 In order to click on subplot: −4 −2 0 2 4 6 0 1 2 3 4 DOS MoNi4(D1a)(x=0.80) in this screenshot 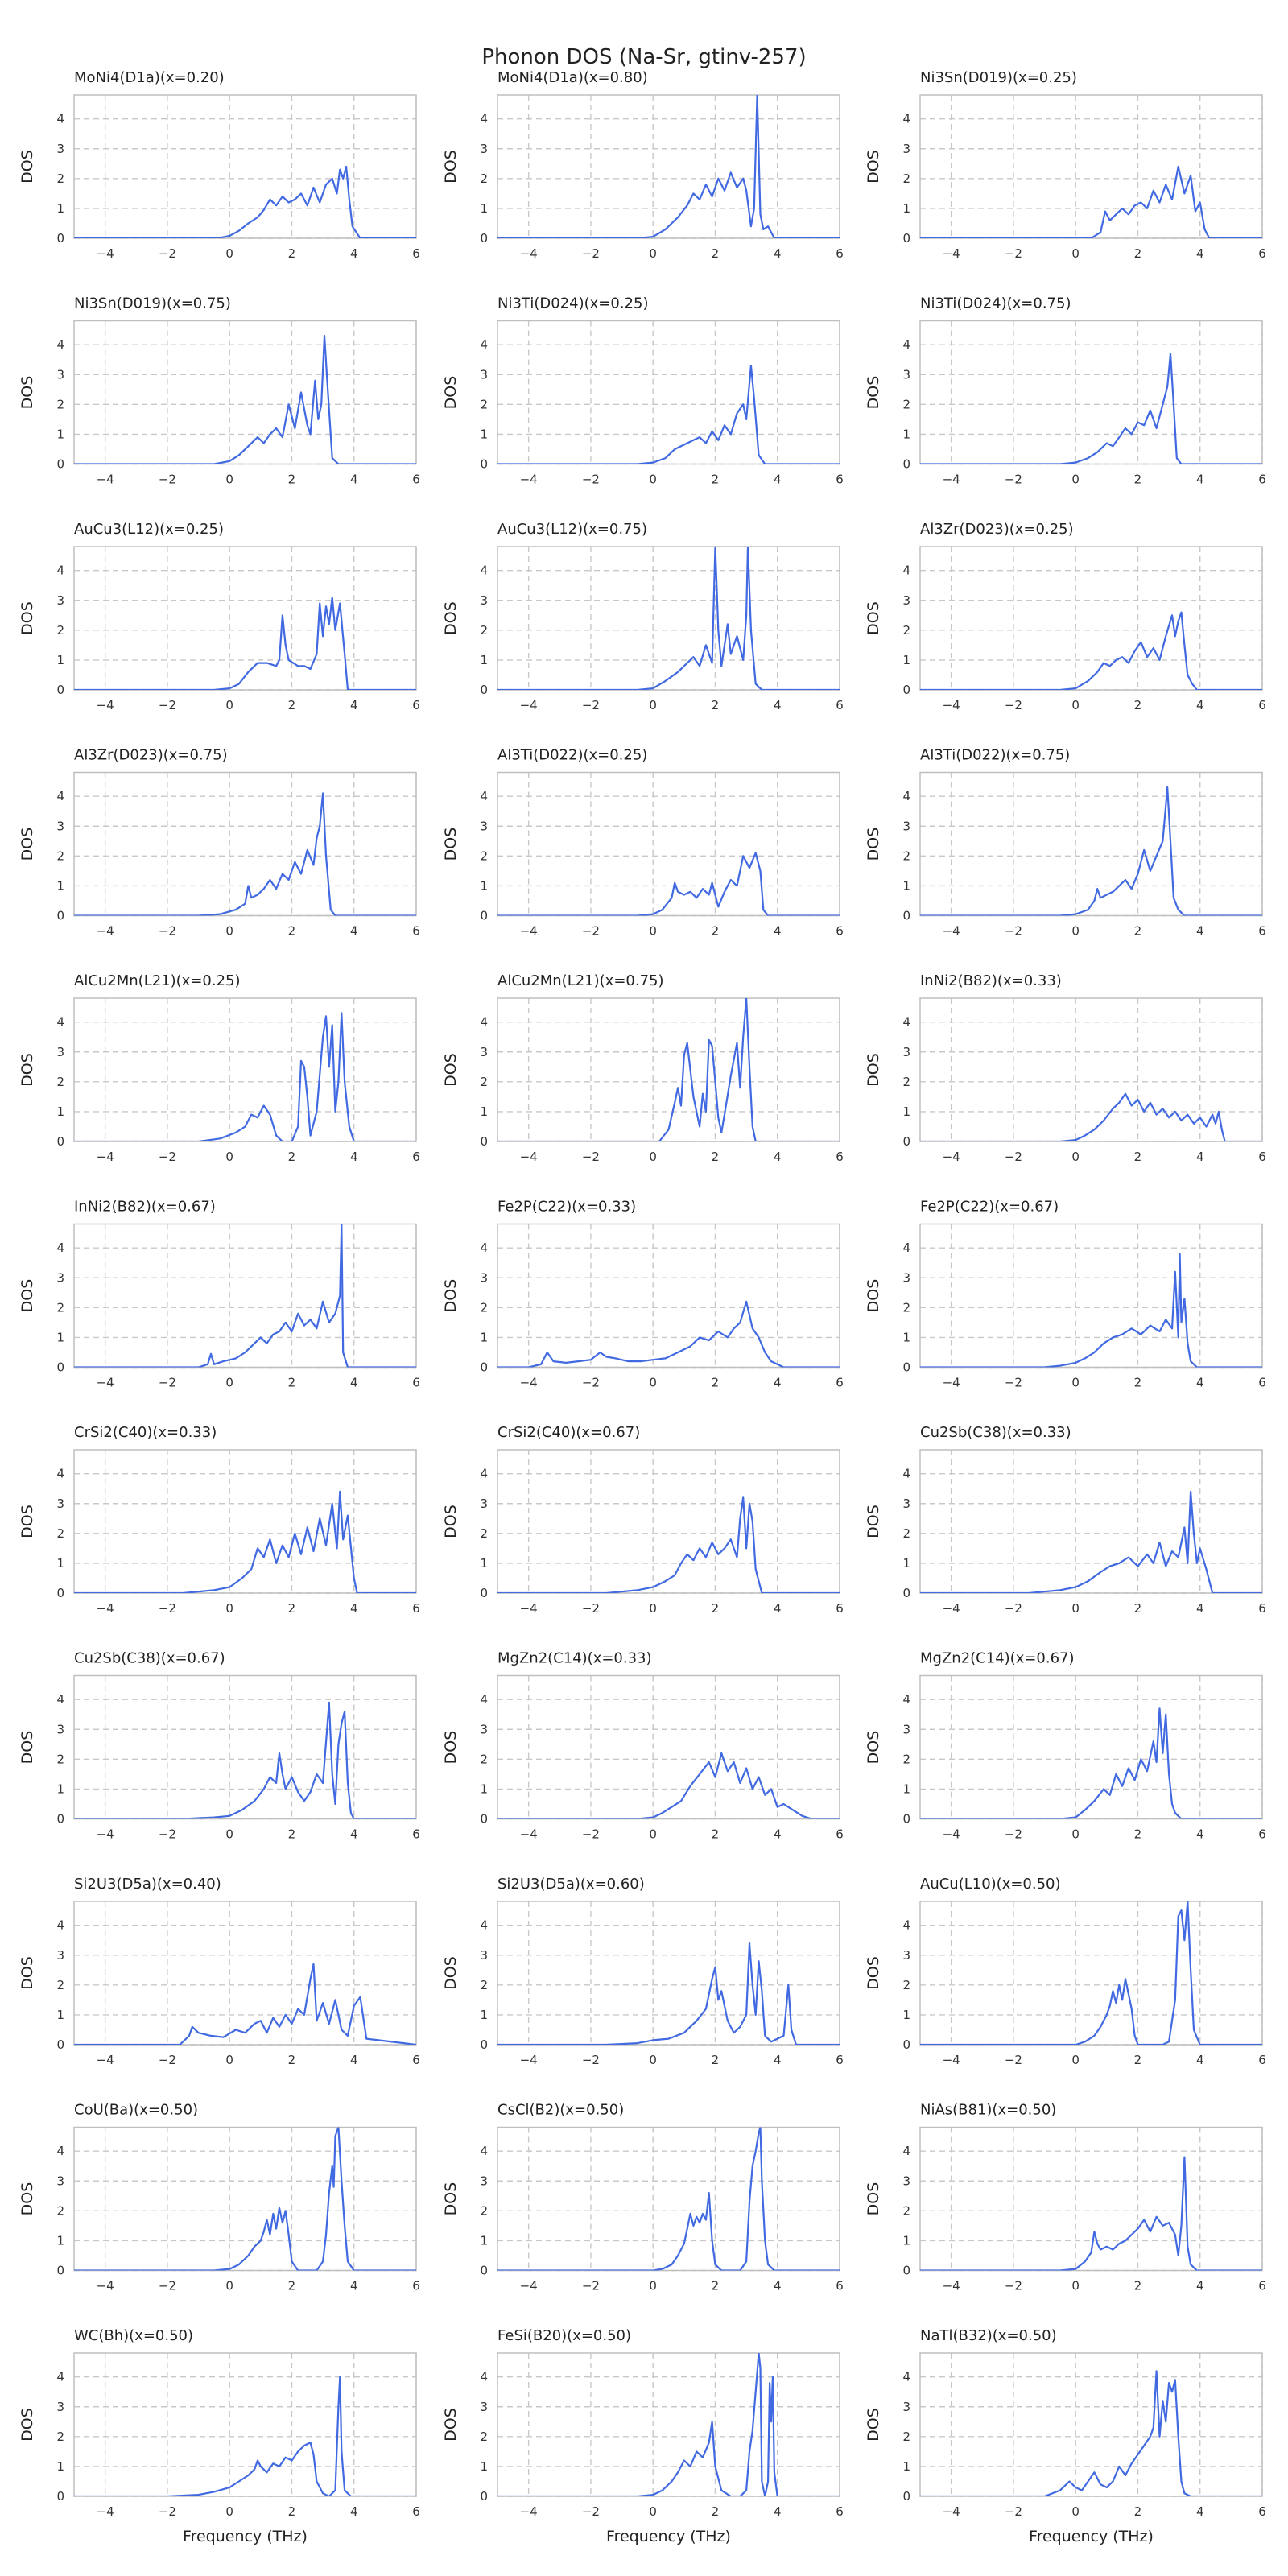, I will do `click(643, 165)`.